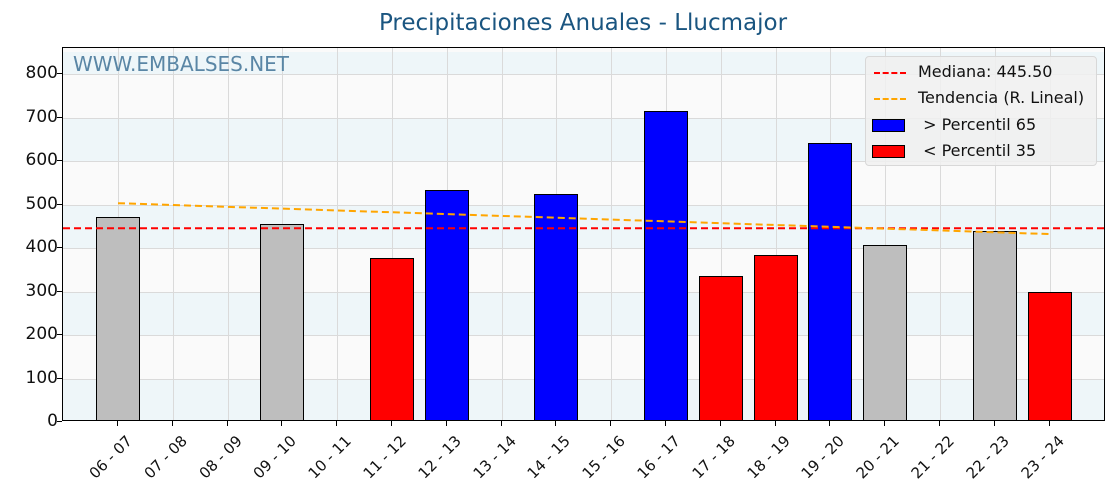  What do you see at coordinates (878, 457) in the screenshot?
I see `x-tick-label: 20 - 21` at bounding box center [878, 457].